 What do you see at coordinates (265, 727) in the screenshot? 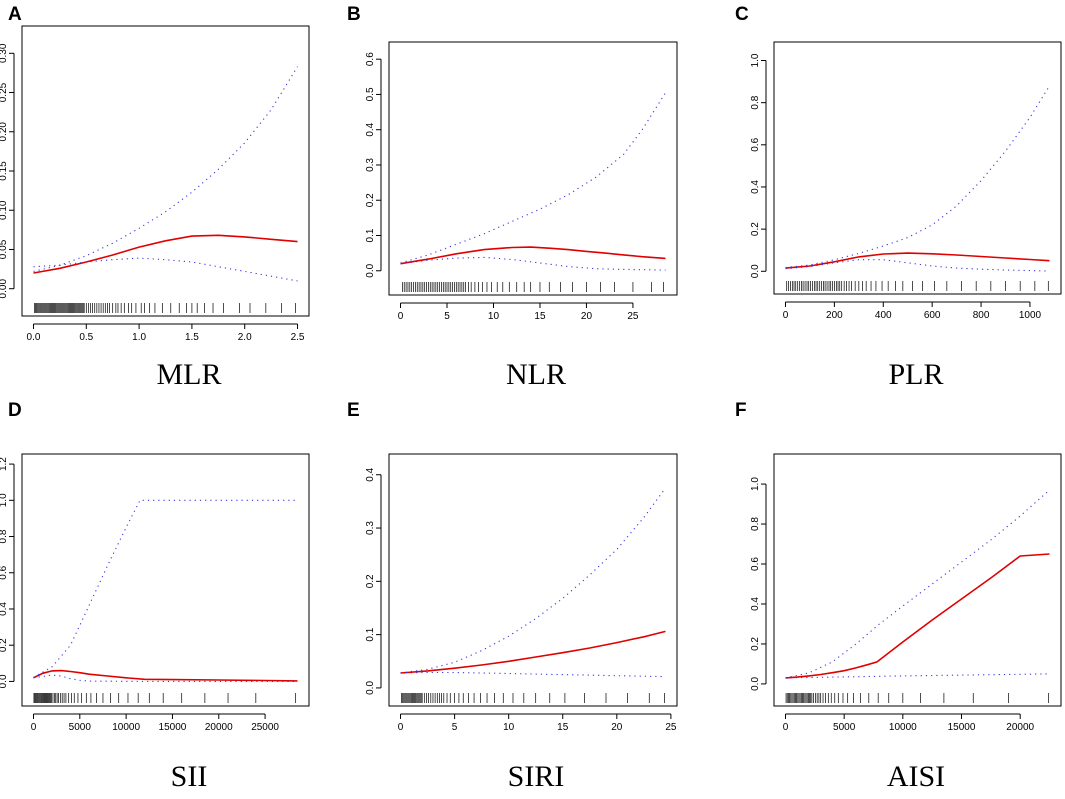
I see `x-tick-label: 25000` at bounding box center [265, 727].